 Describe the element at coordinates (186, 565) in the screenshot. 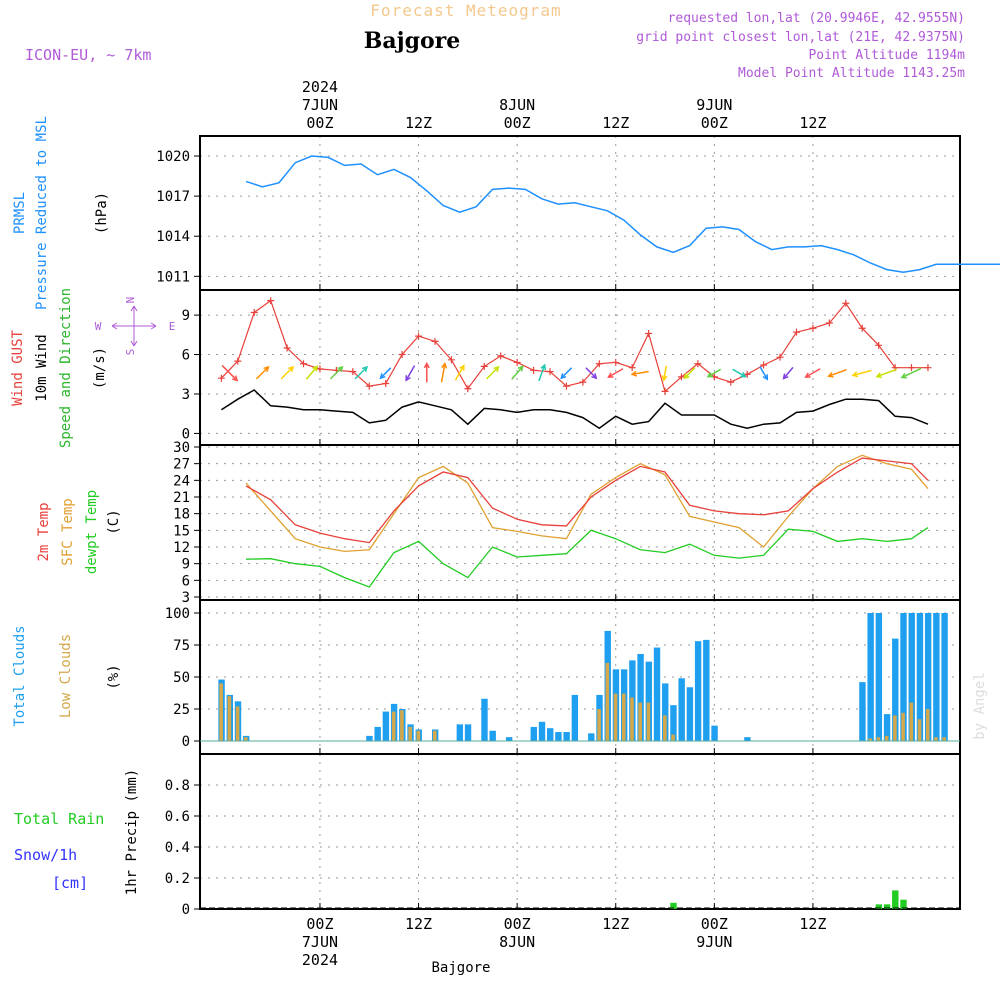

I see `y-tick-label: 9` at that location.